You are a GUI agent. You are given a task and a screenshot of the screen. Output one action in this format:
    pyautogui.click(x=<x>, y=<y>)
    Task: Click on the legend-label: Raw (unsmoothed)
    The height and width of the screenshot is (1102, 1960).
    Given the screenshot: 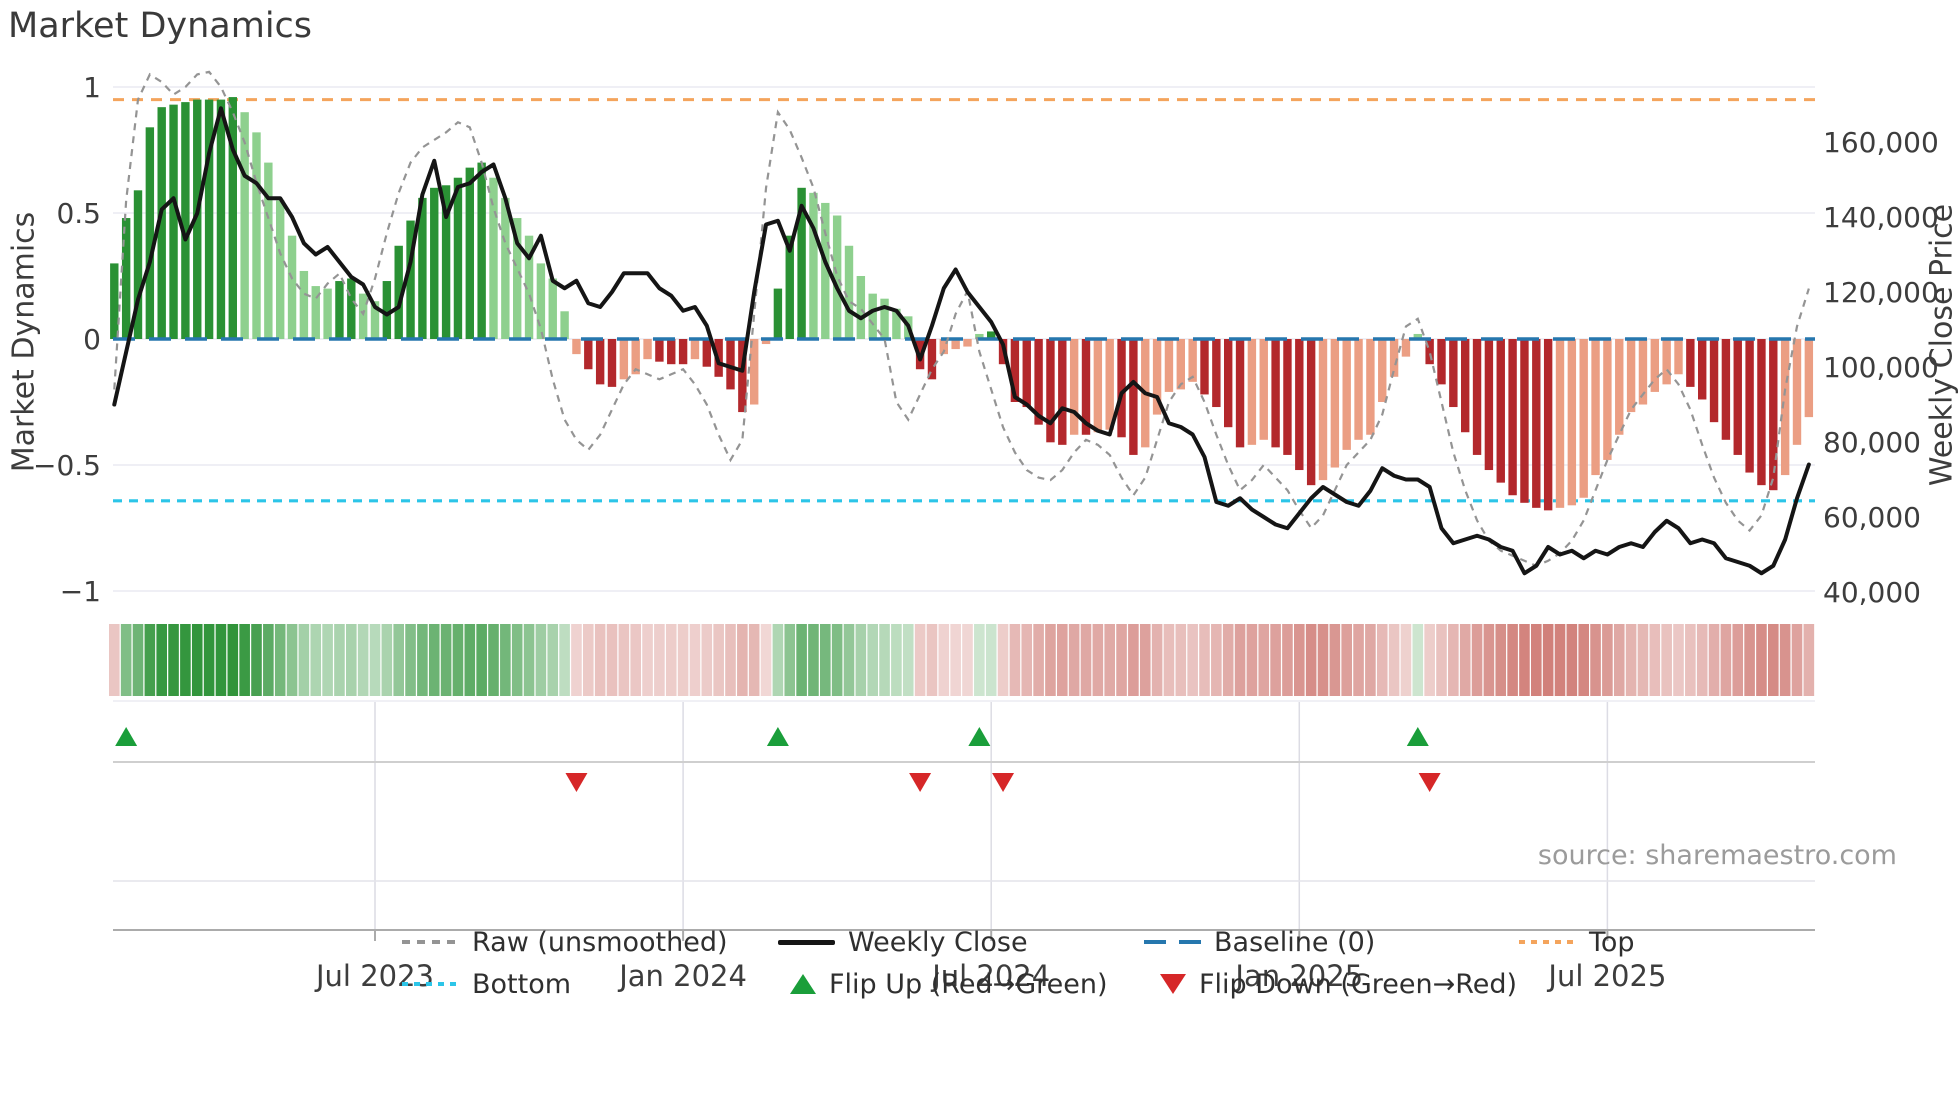 What is the action you would take?
    pyautogui.click(x=600, y=942)
    